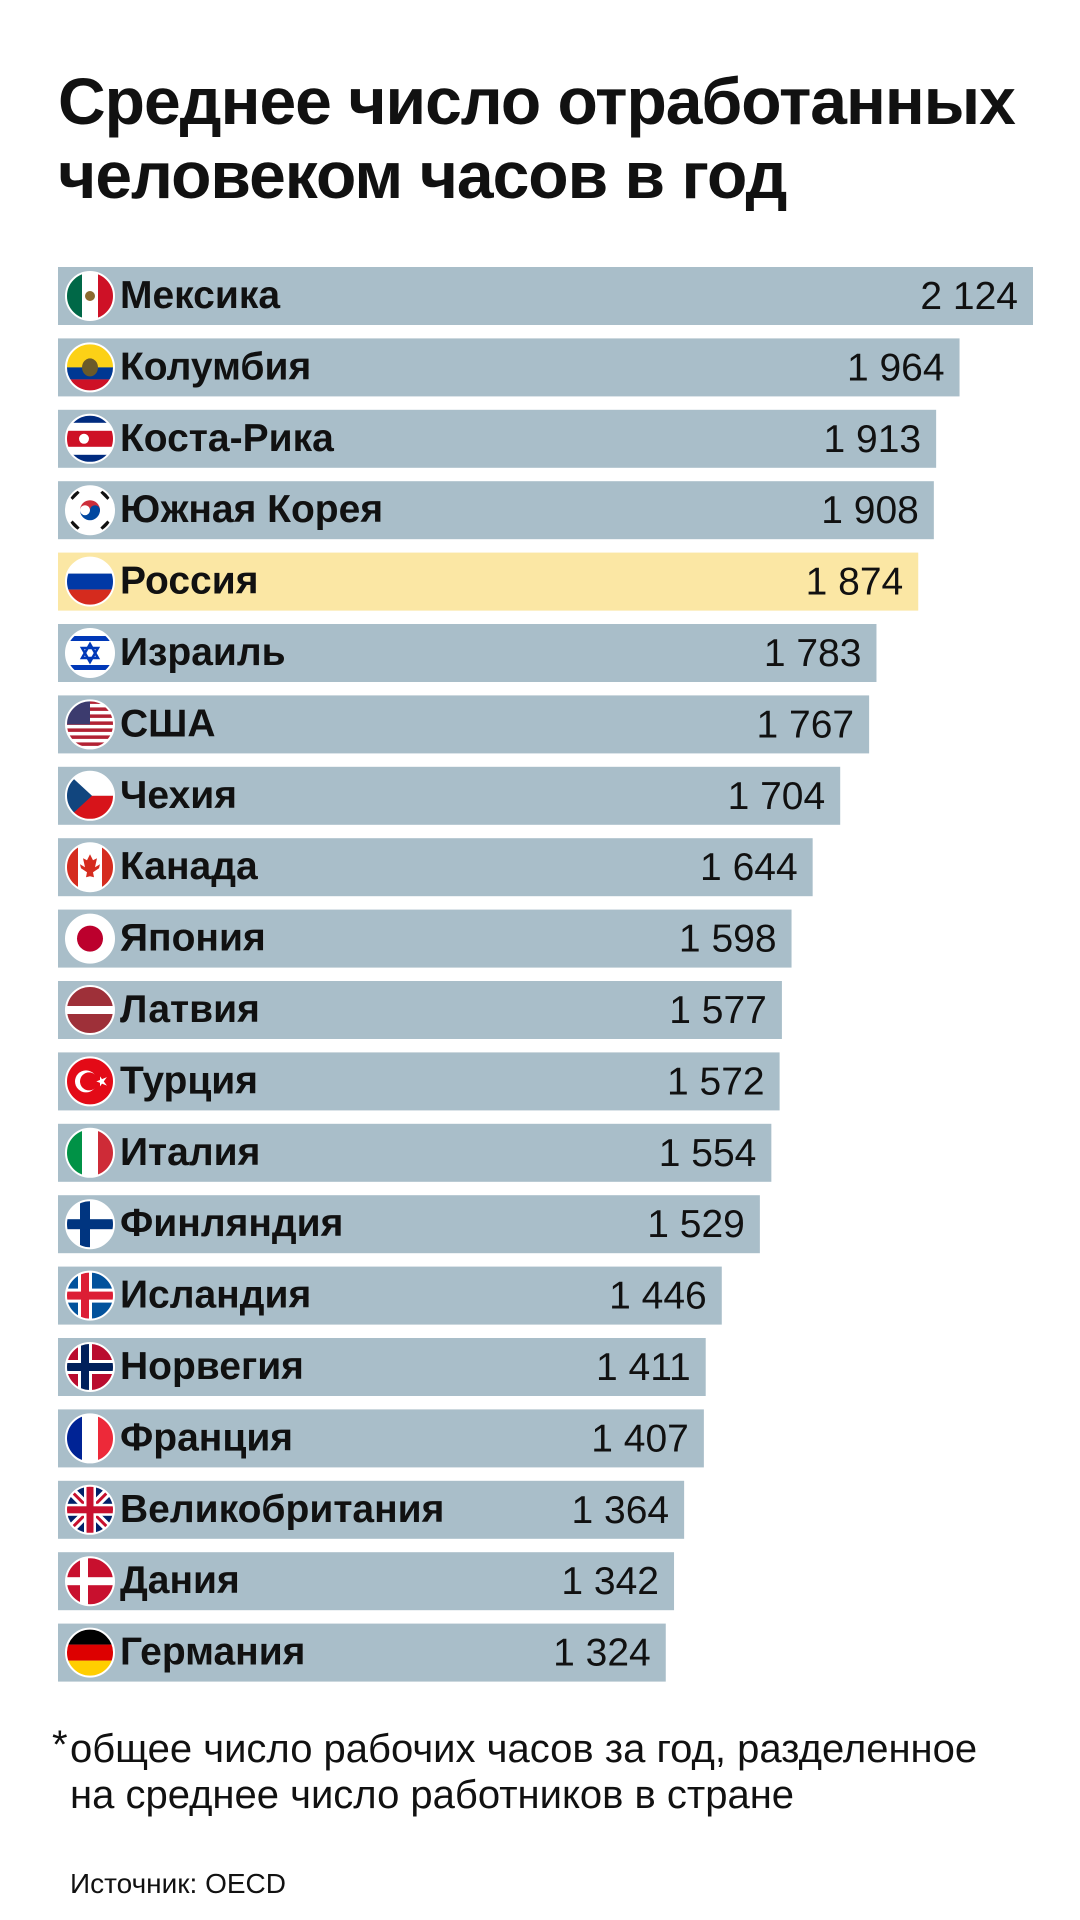 The image size is (1080, 1920). I want to click on bar-row: Коста-Рика 1 913, so click(497, 438).